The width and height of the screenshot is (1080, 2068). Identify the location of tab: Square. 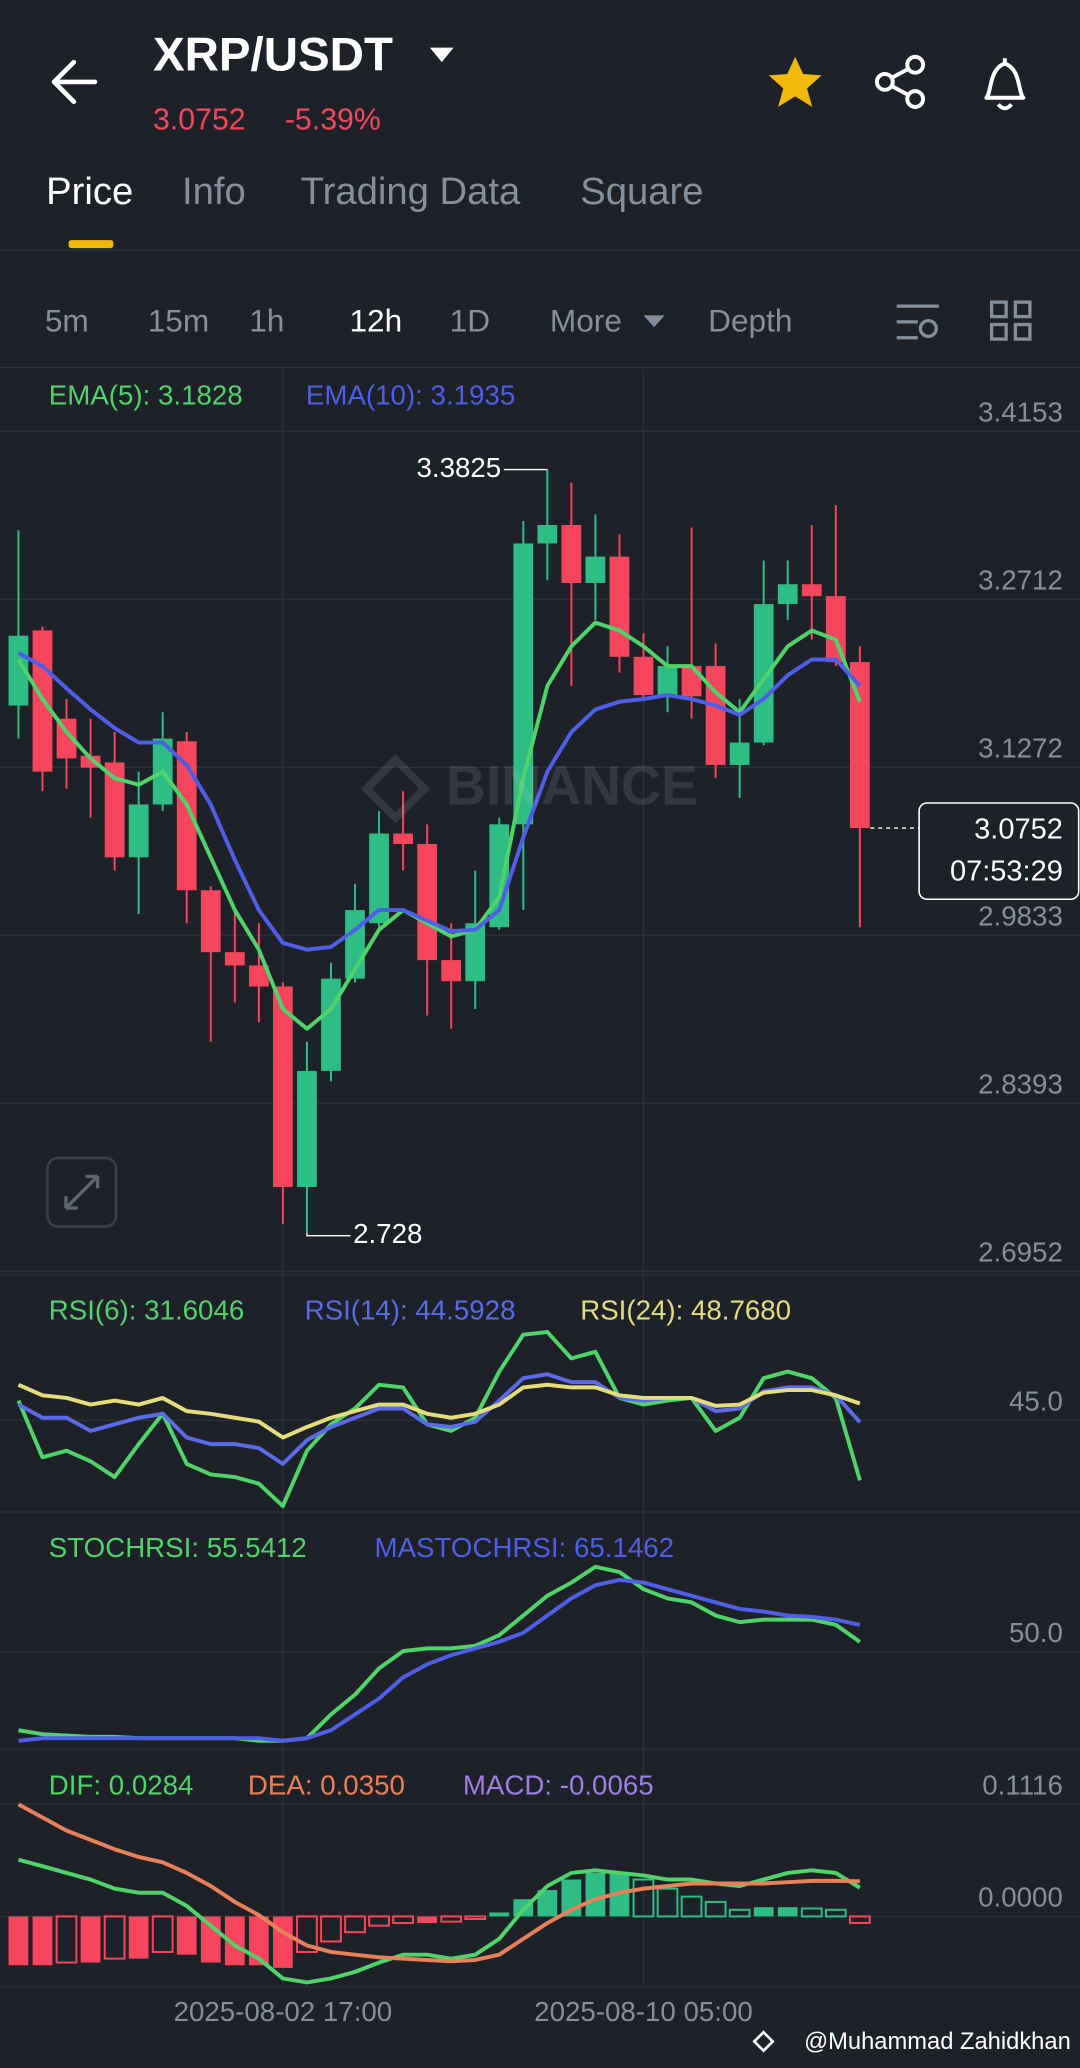
(641, 191).